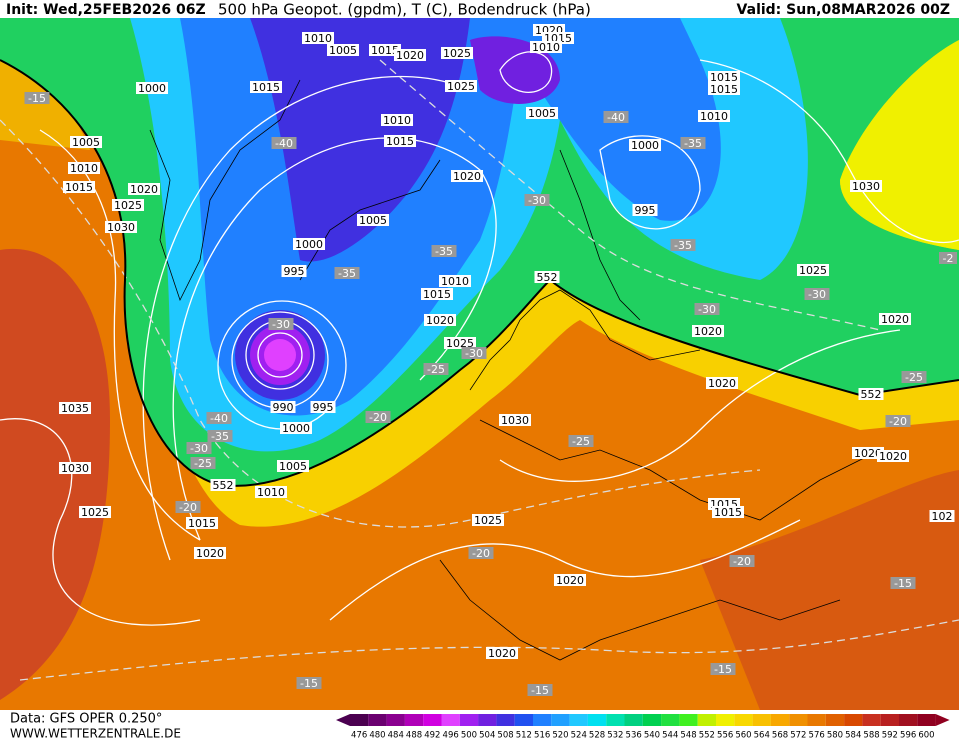 The height and width of the screenshot is (741, 959). Describe the element at coordinates (432, 736) in the screenshot. I see `colorbar-label: 492` at that location.